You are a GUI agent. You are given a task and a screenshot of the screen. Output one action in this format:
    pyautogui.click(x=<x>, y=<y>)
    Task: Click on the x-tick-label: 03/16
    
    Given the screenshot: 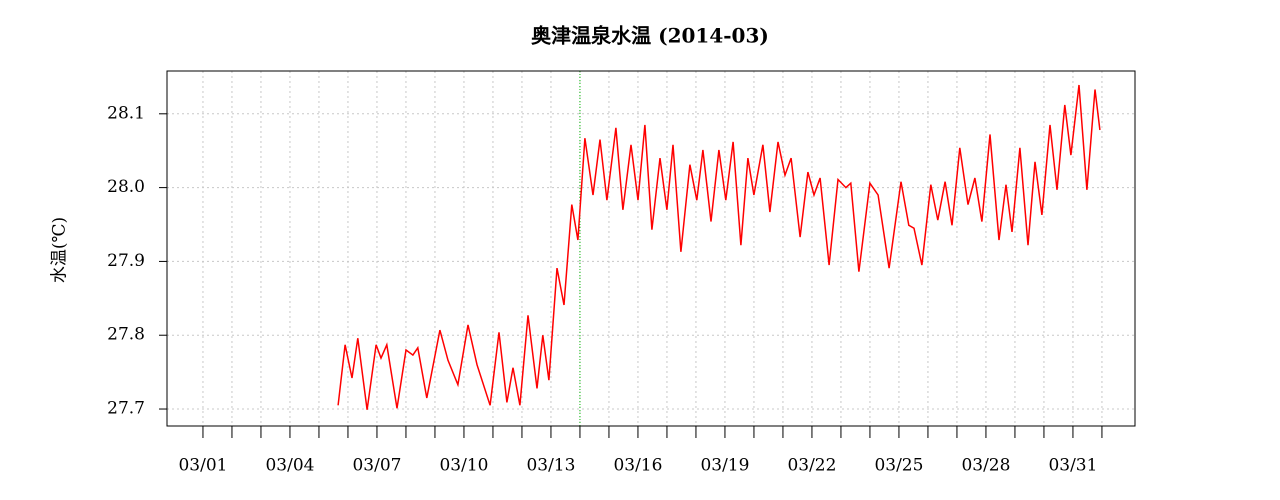 What is the action you would take?
    pyautogui.click(x=637, y=466)
    